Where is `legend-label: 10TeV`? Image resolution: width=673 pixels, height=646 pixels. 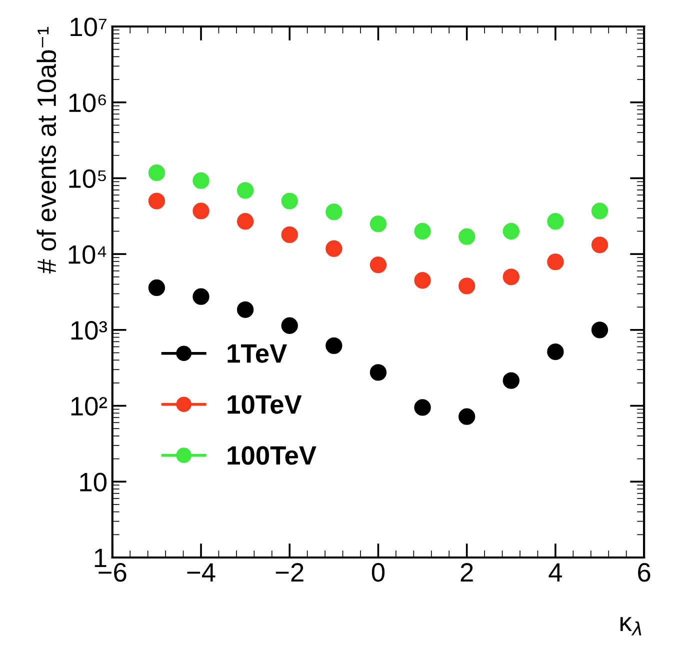
legend-label: 10TeV is located at coordinates (265, 404).